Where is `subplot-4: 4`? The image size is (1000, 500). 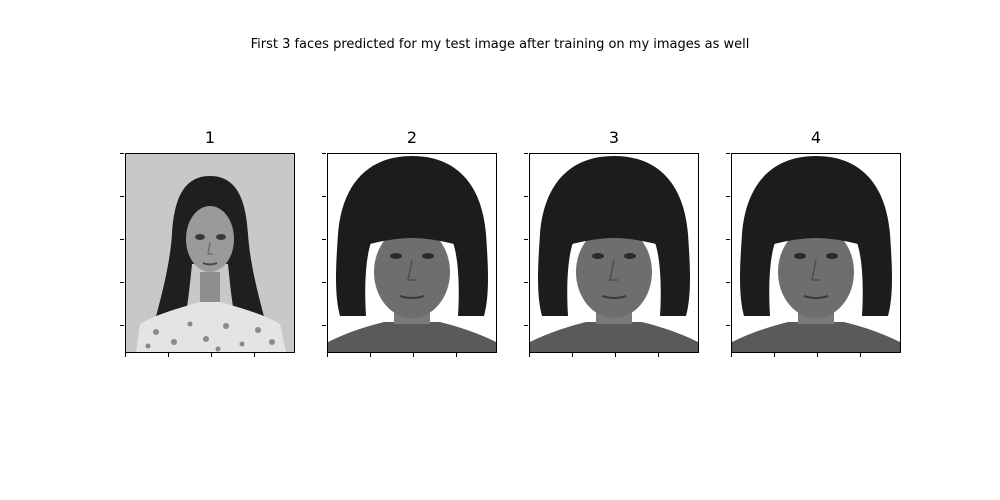
subplot-4: 4 is located at coordinates (813, 243).